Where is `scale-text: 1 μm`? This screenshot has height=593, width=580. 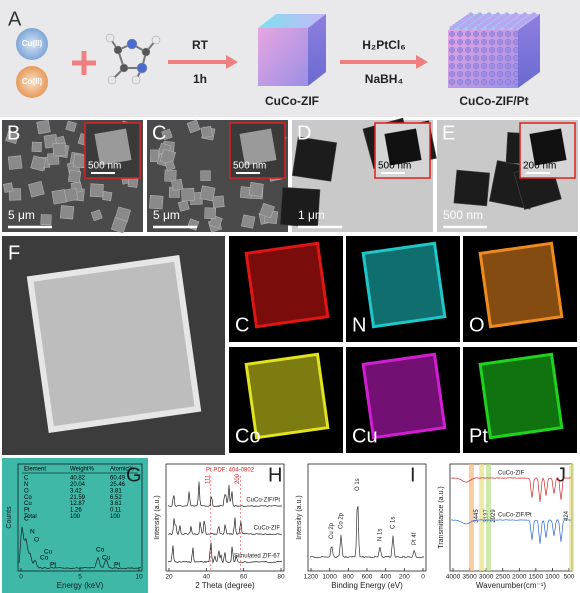
scale-text: 1 μm is located at coordinates (311, 215).